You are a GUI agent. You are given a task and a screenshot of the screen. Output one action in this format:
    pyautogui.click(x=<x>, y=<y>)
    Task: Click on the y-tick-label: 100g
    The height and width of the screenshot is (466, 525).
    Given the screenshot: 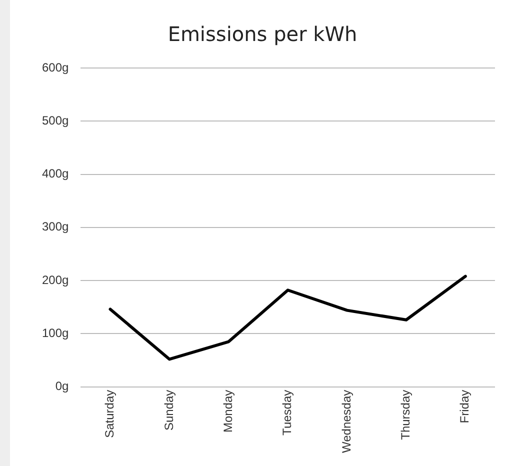 What is the action you would take?
    pyautogui.click(x=55, y=333)
    